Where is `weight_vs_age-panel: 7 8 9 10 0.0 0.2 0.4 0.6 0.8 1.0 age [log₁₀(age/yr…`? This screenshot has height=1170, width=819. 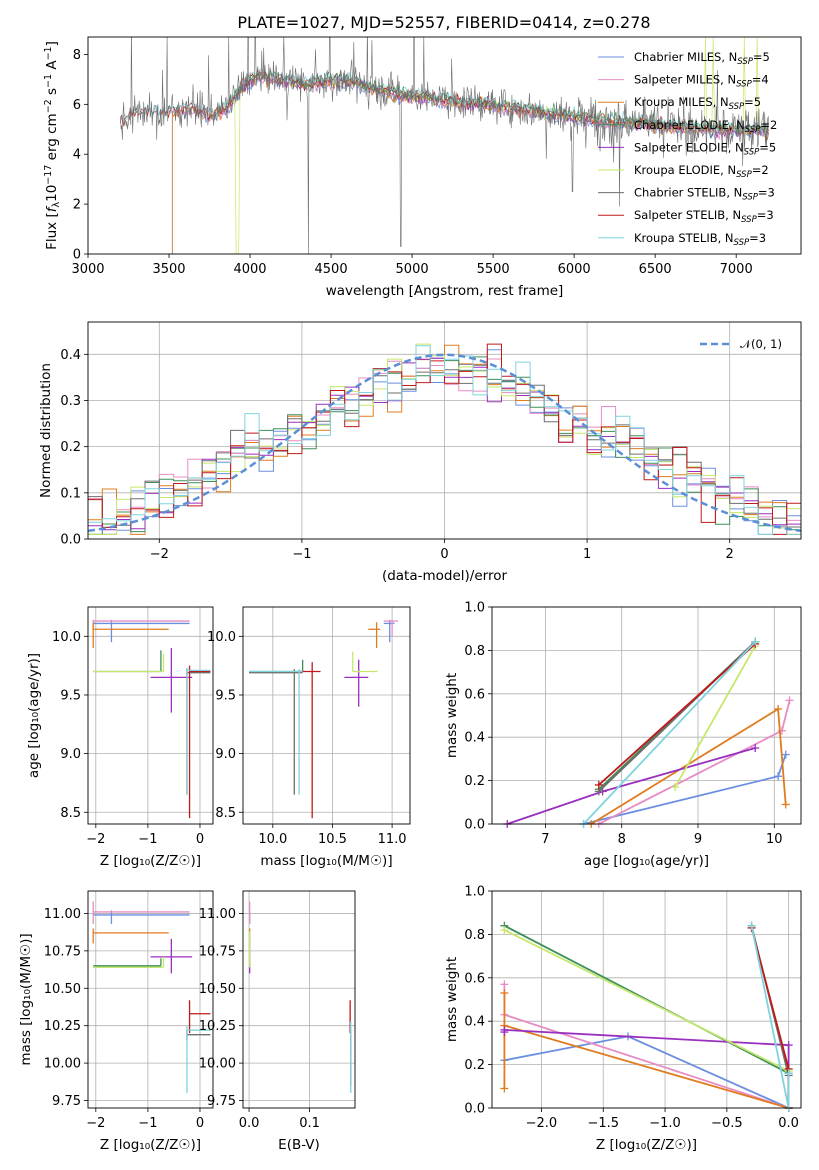
weight_vs_age-panel: 7 8 9 10 0.0 0.2 0.4 0.6 0.8 1.0 age [log₁₀(age/yr… is located at coordinates (623, 735).